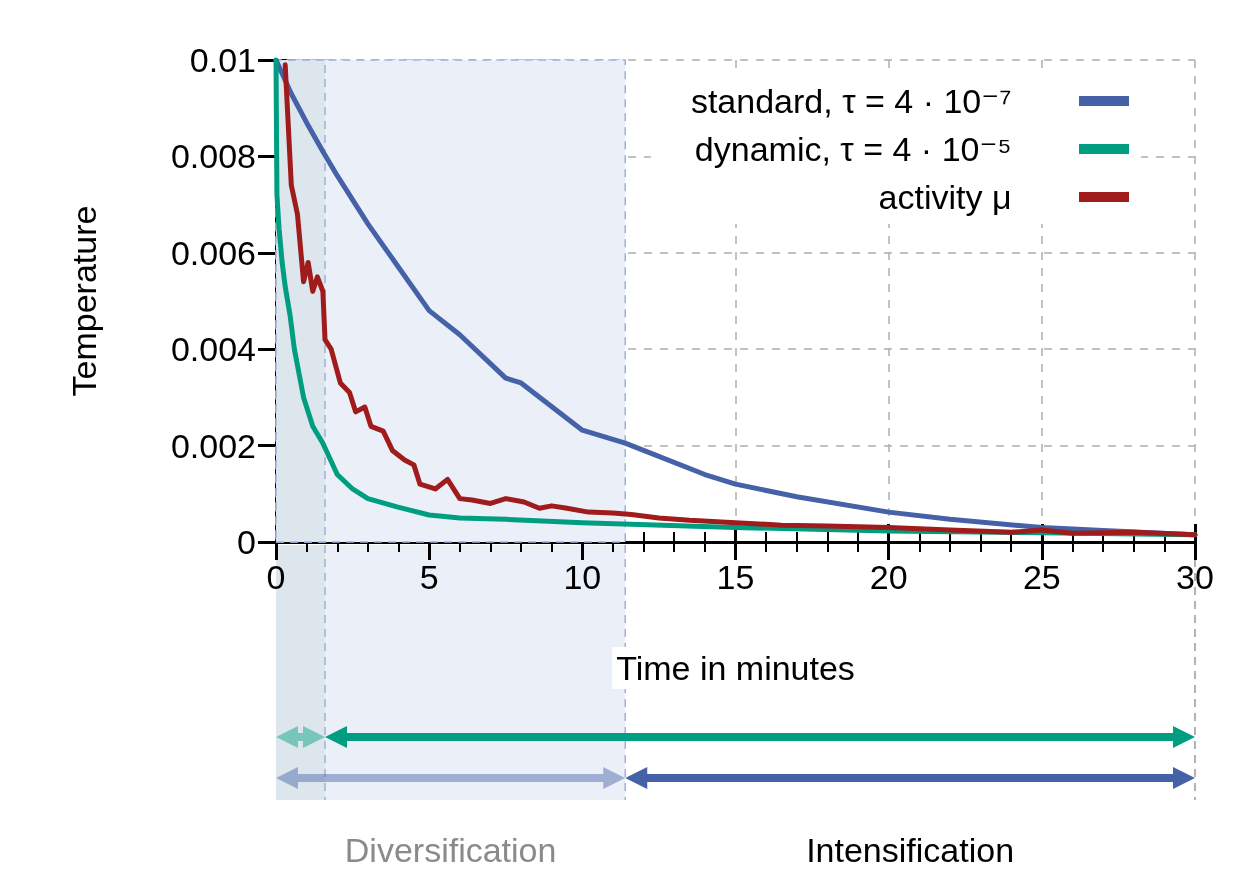  I want to click on y-tick-label: 0.004, so click(213, 349).